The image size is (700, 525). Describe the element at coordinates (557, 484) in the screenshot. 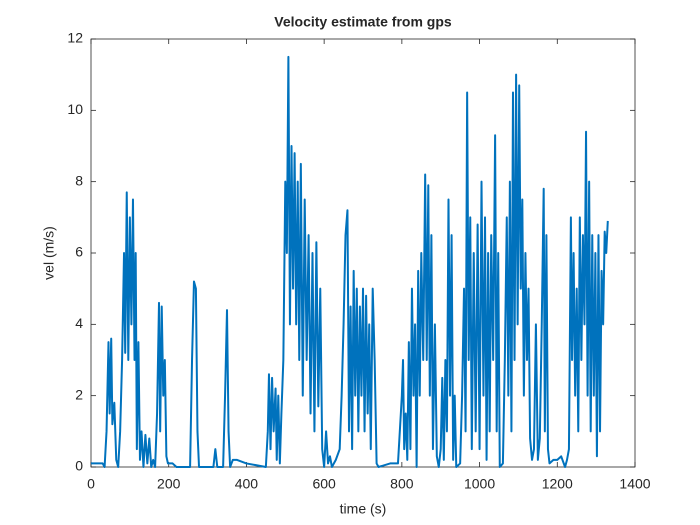

I see `x-tick-label: 1200` at that location.